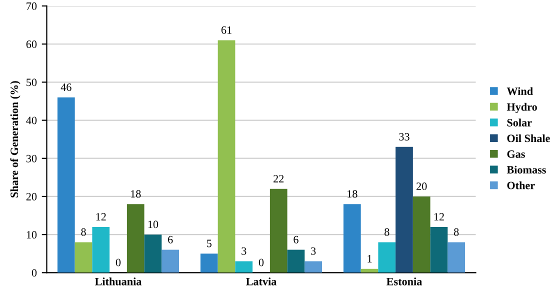  What do you see at coordinates (370, 258) in the screenshot?
I see `data-label: 1` at bounding box center [370, 258].